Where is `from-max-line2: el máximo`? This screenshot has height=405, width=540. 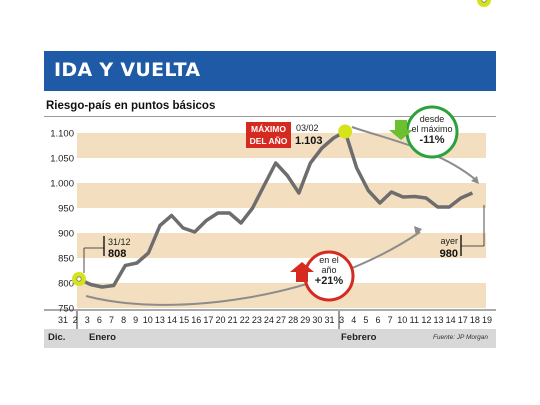 from-max-line2: el máximo is located at coordinates (432, 129).